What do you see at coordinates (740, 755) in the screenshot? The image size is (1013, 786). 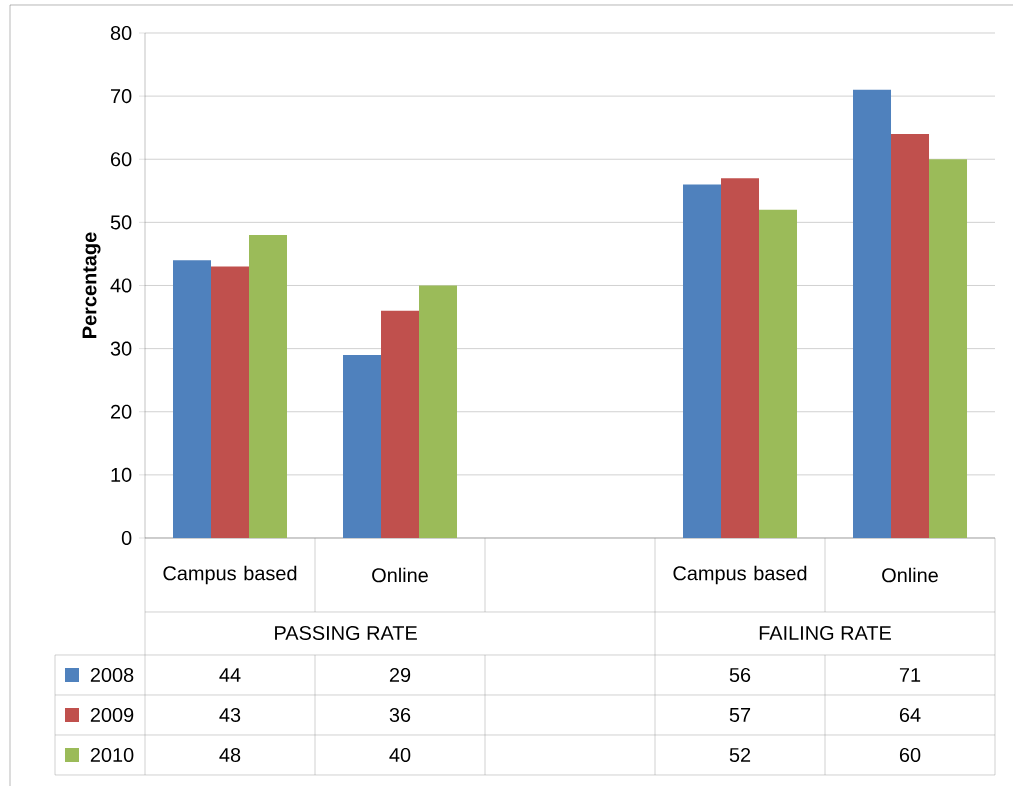 I see `data-label: 52` at bounding box center [740, 755].